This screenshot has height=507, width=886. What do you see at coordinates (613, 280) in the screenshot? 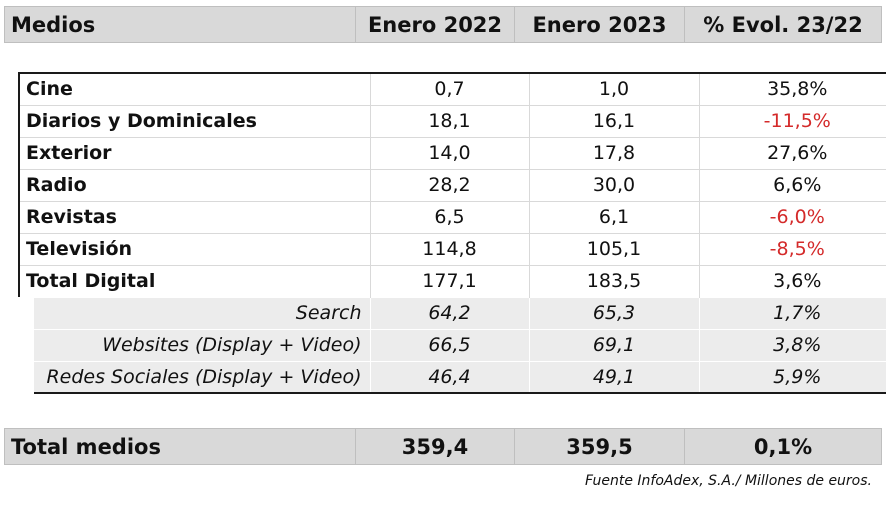
I see `value-2023: 183,5` at bounding box center [613, 280].